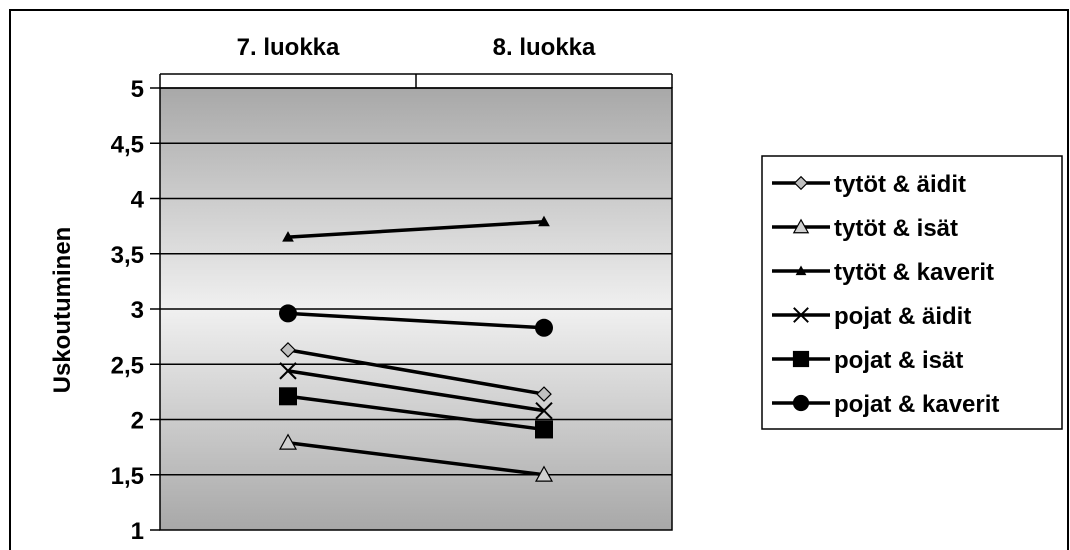  What do you see at coordinates (896, 228) in the screenshot?
I see `legend-label: tytöt & isät` at bounding box center [896, 228].